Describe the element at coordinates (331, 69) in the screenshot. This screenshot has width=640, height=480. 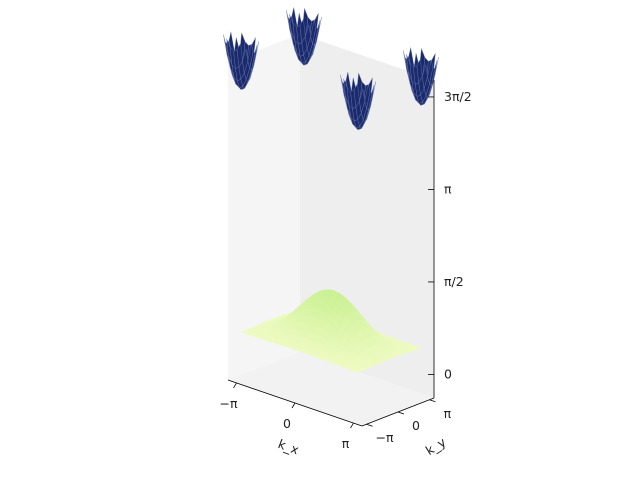
I see `upper-band-surface` at that location.